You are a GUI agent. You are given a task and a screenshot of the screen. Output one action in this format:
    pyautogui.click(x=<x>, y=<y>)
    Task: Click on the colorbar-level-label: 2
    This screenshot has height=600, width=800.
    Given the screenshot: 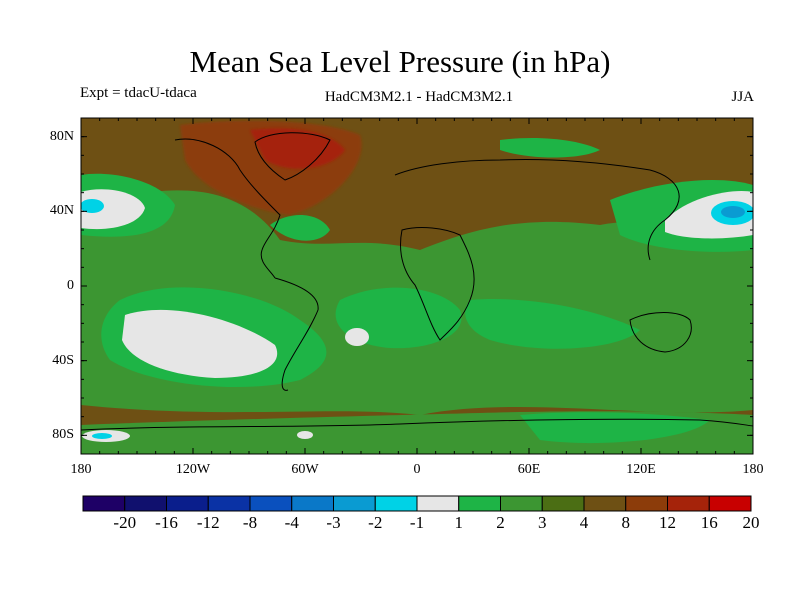 What is the action you would take?
    pyautogui.click(x=500, y=522)
    